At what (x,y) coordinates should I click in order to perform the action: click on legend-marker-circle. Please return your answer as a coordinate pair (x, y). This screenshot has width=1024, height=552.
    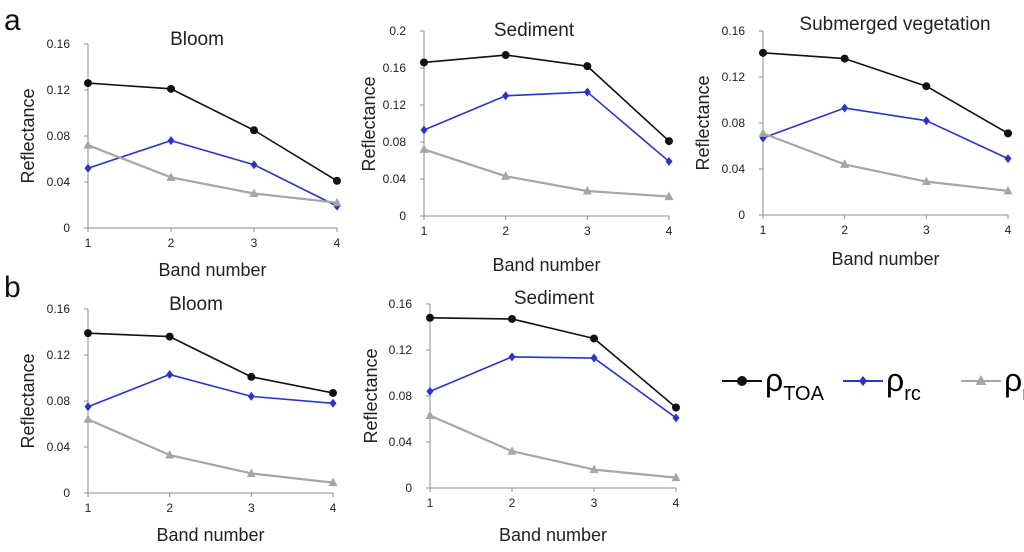
    Looking at the image, I should click on (742, 381).